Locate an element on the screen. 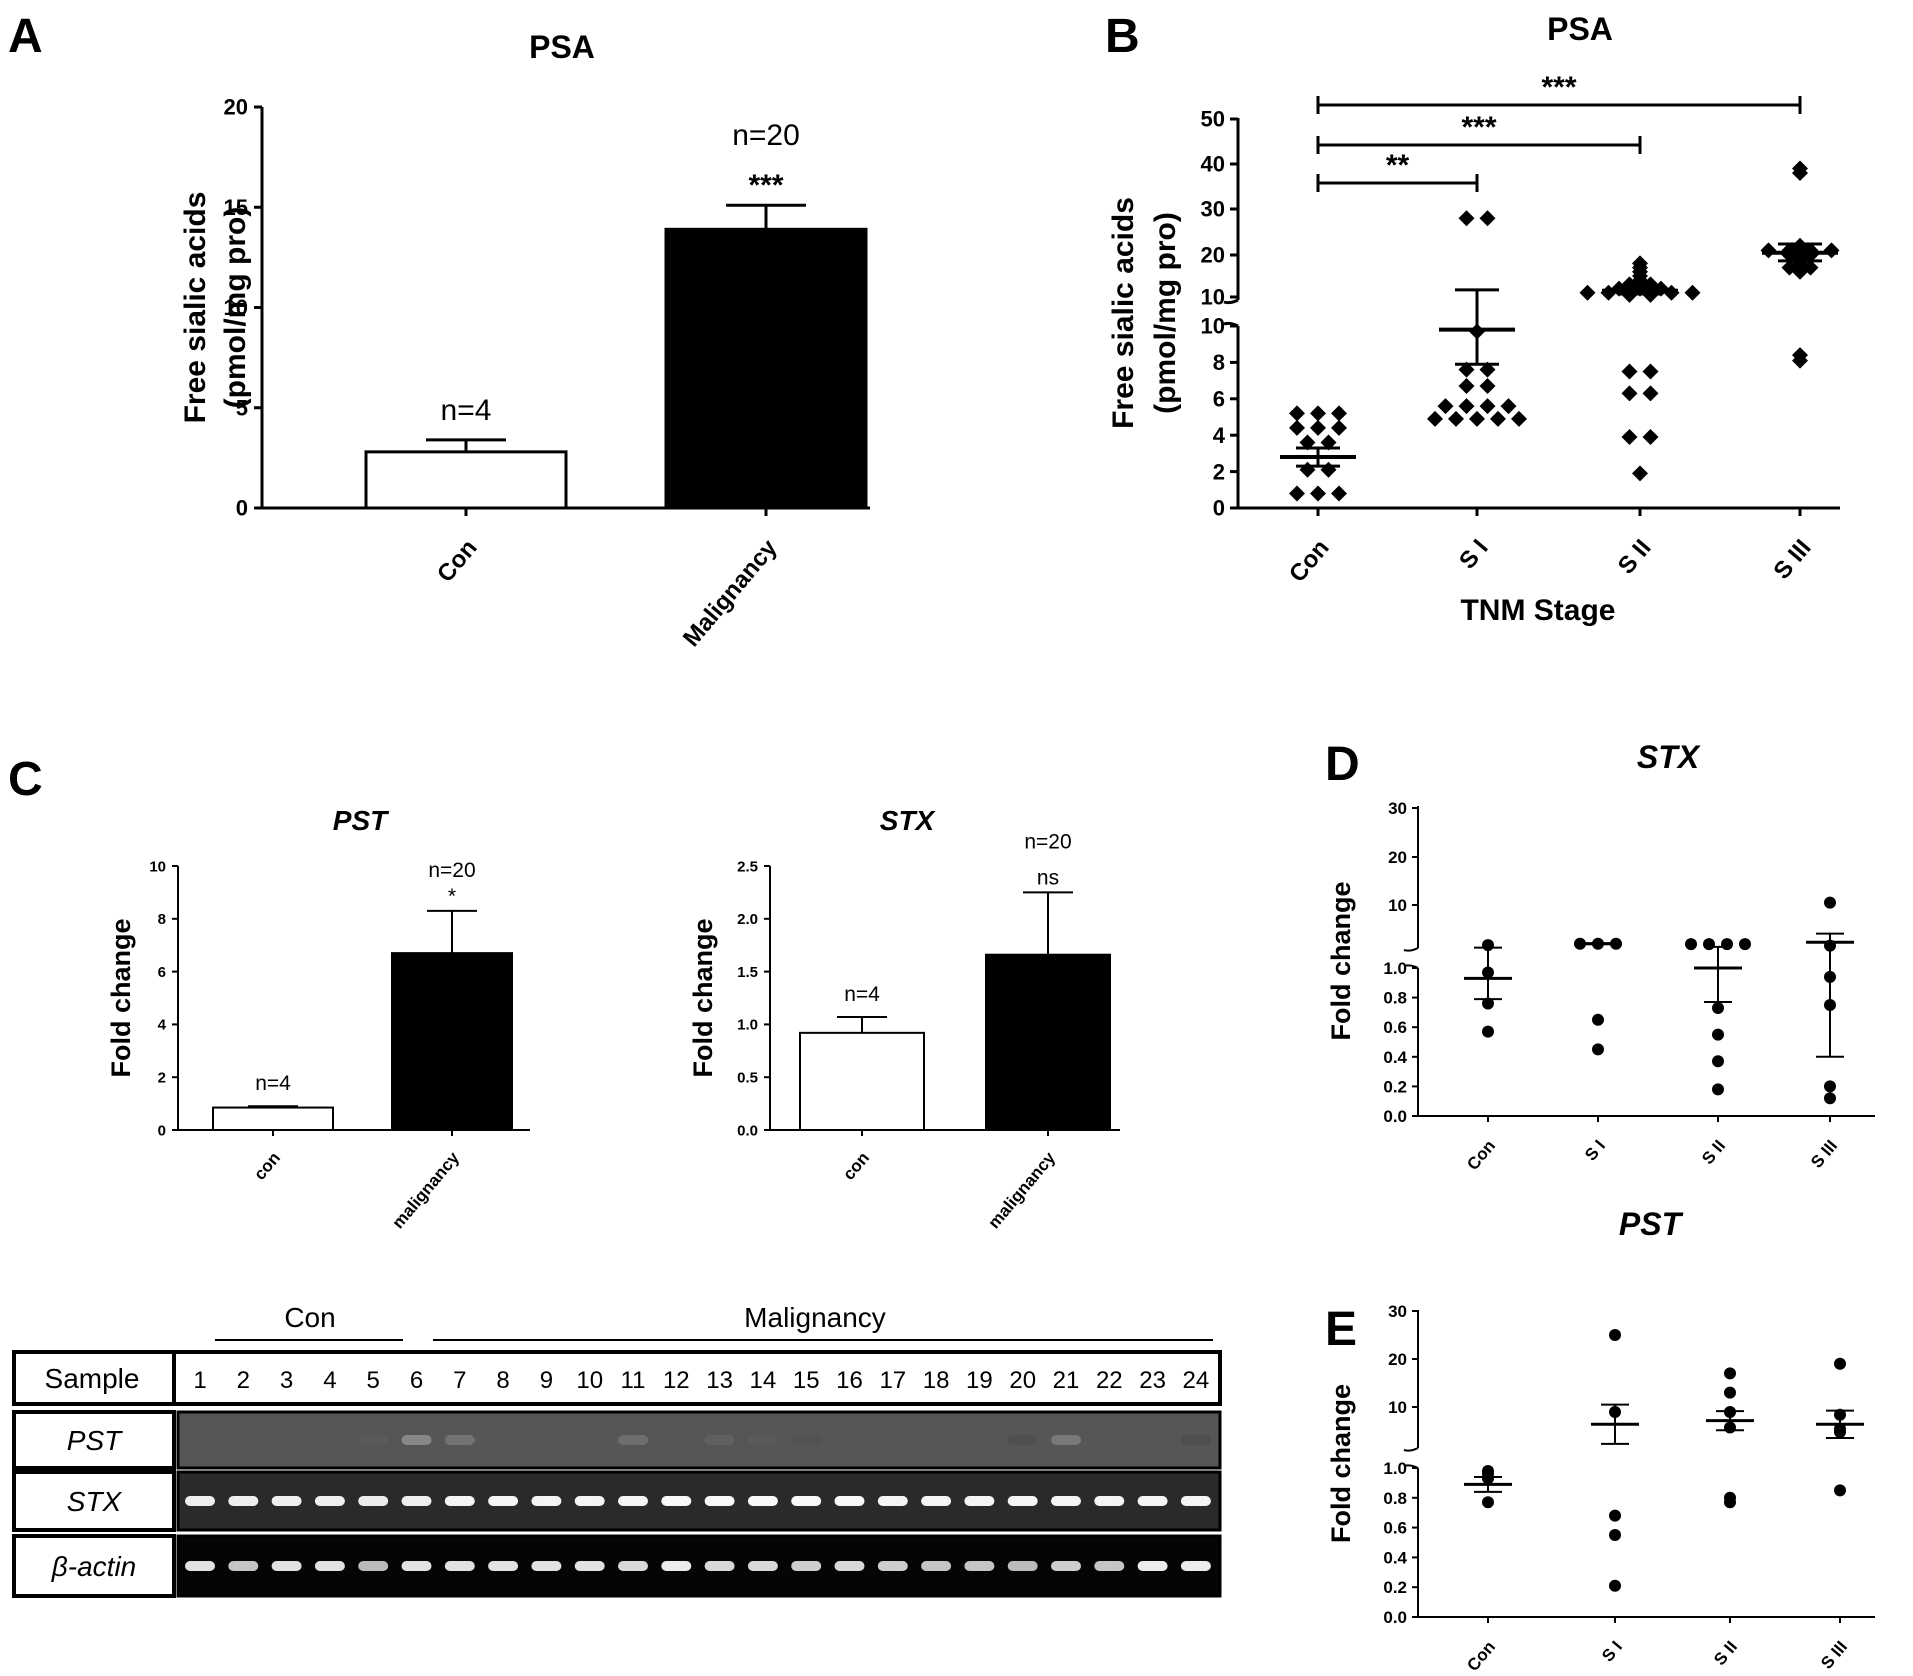 The height and width of the screenshot is (1676, 1913). significance-label: ** is located at coordinates (1398, 165).